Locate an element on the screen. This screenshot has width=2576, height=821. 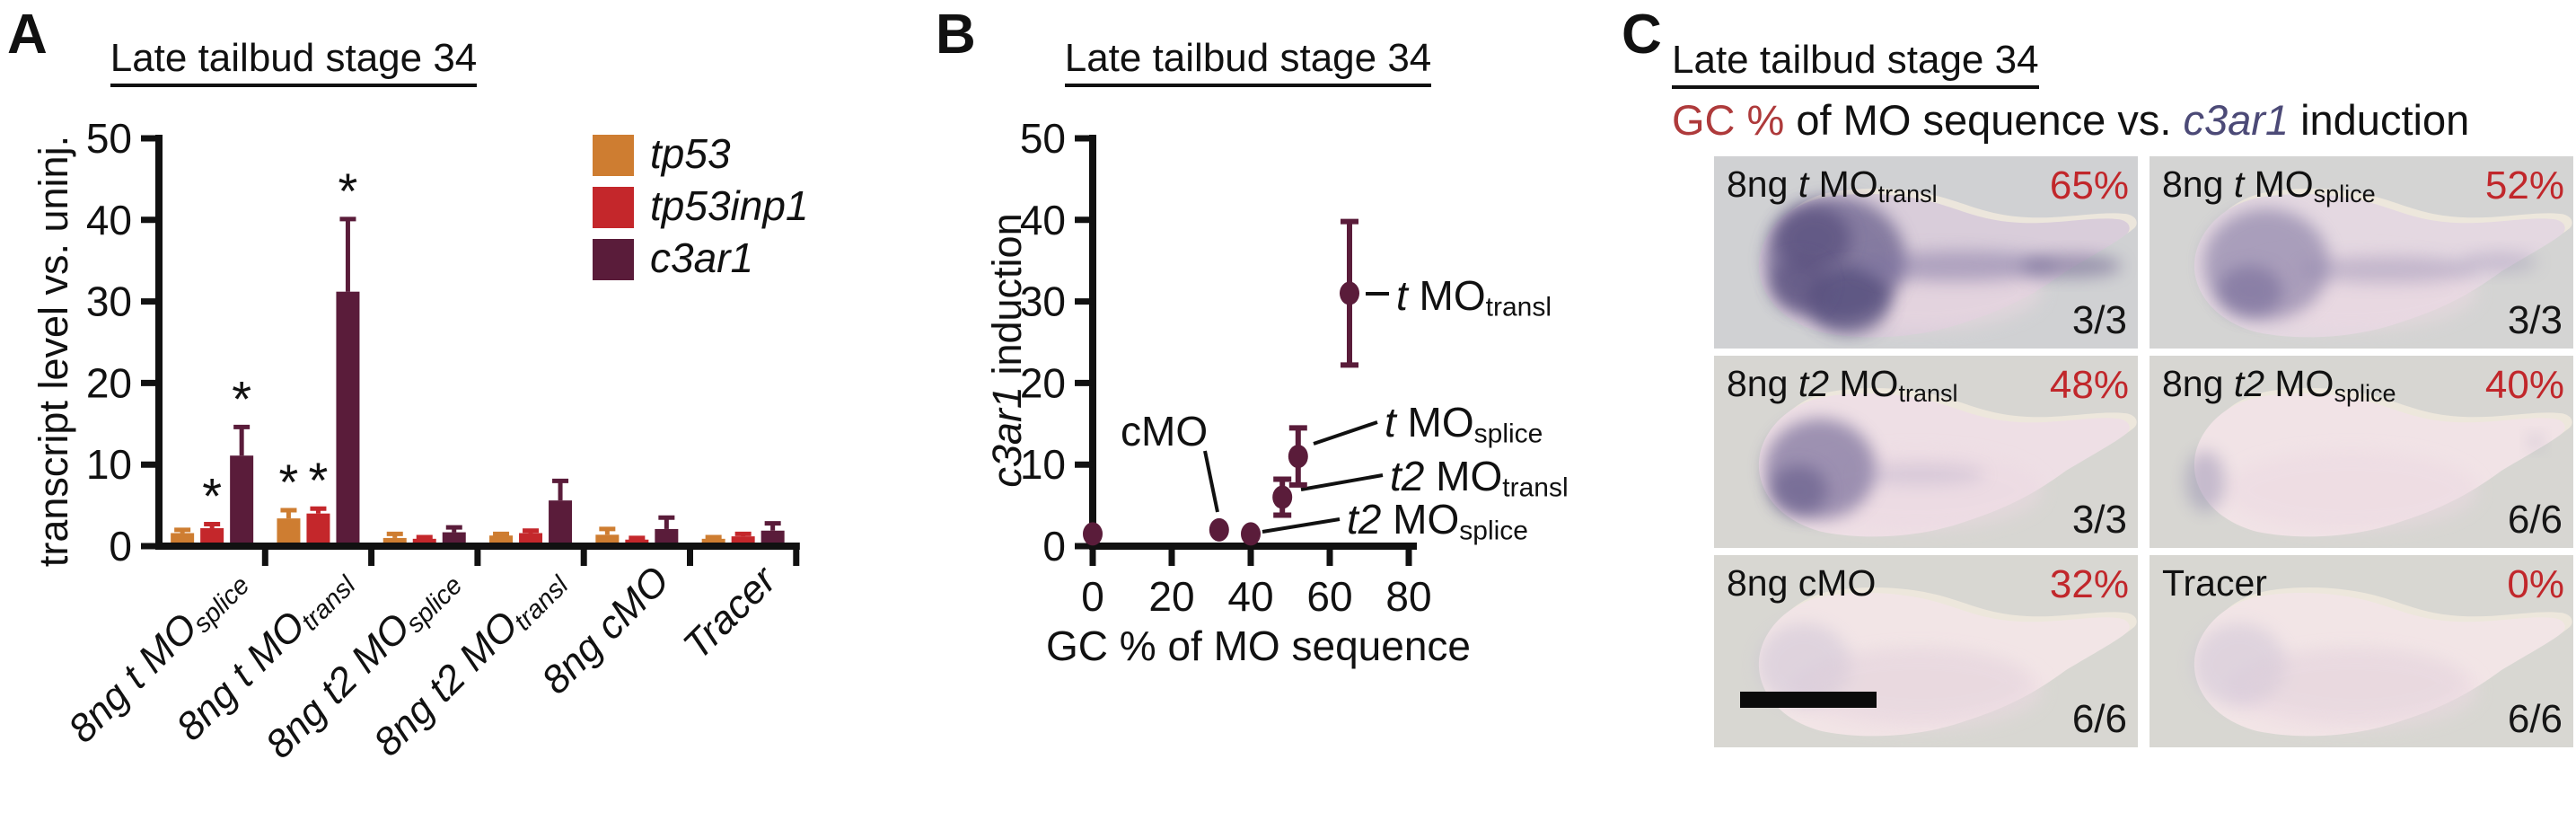
gc-percent-label: 32% is located at coordinates (2089, 584).